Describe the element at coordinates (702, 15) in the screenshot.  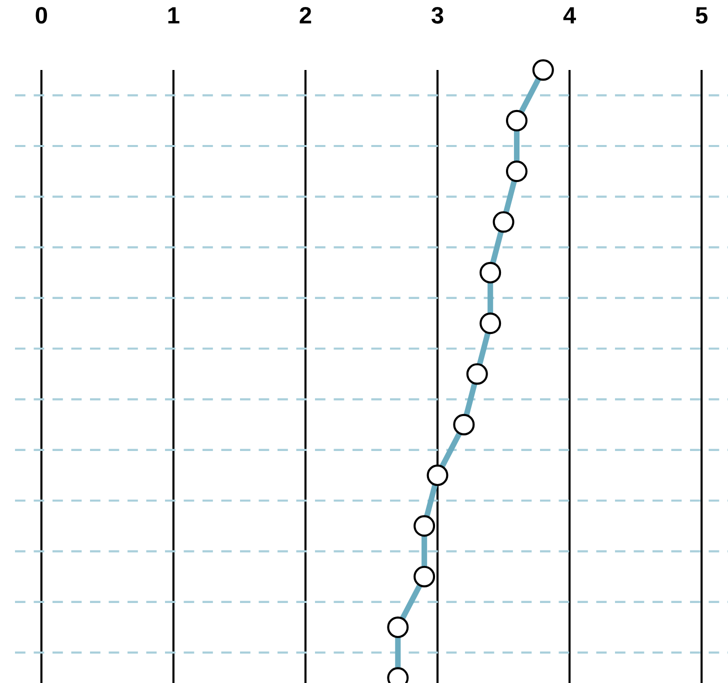
I see `x-tick-label: 5` at that location.